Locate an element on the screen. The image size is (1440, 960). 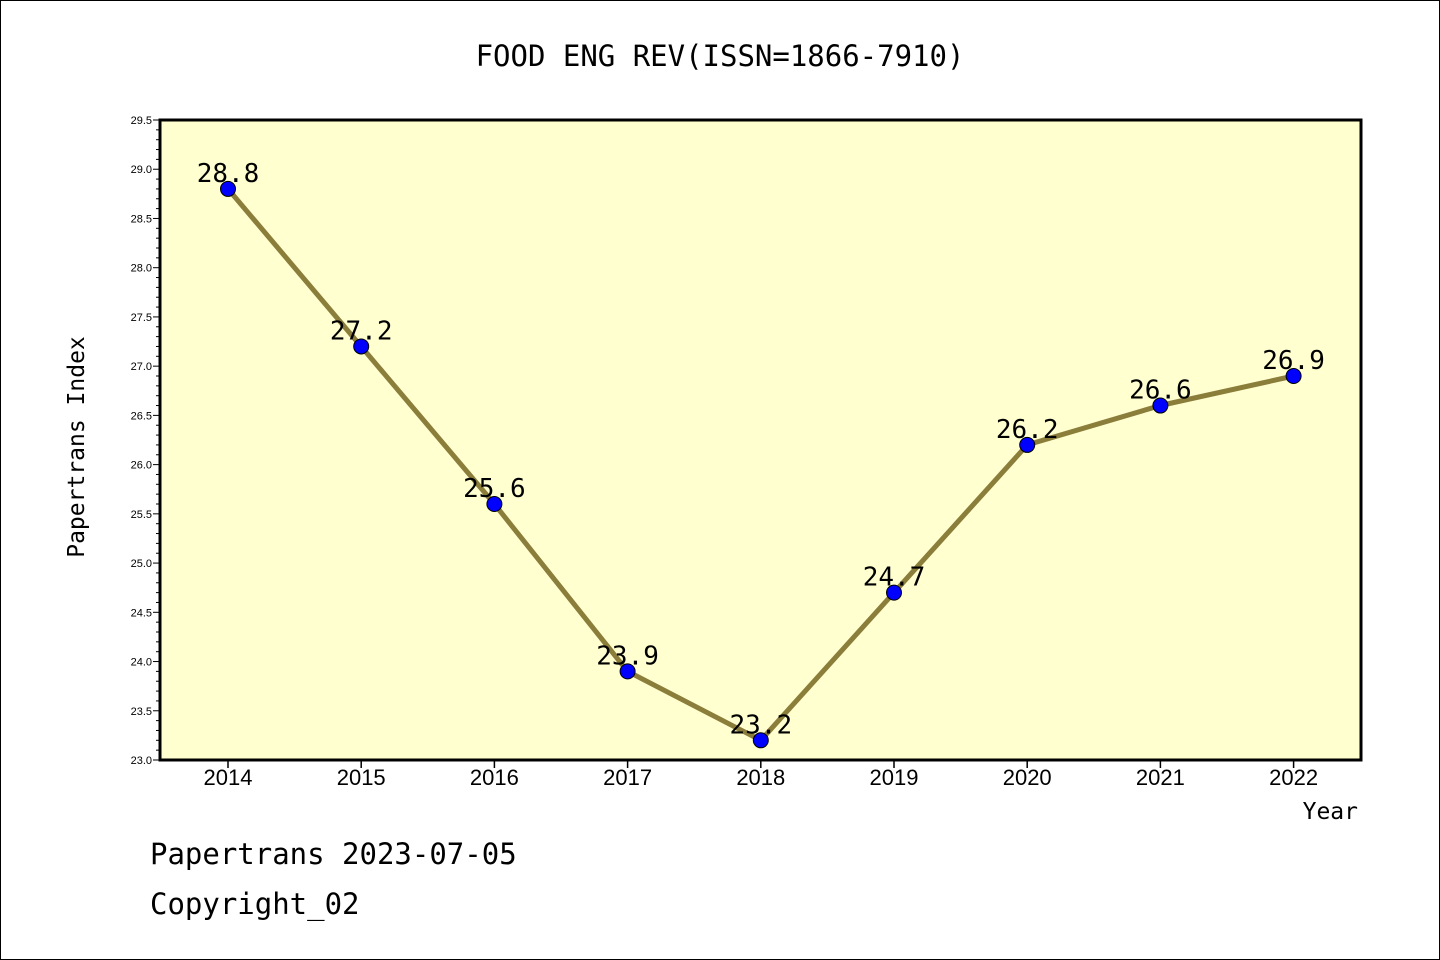
x-axis: 2014 2015 2016 2017 2018 2019 2020 2021 2022 is located at coordinates (761, 775).